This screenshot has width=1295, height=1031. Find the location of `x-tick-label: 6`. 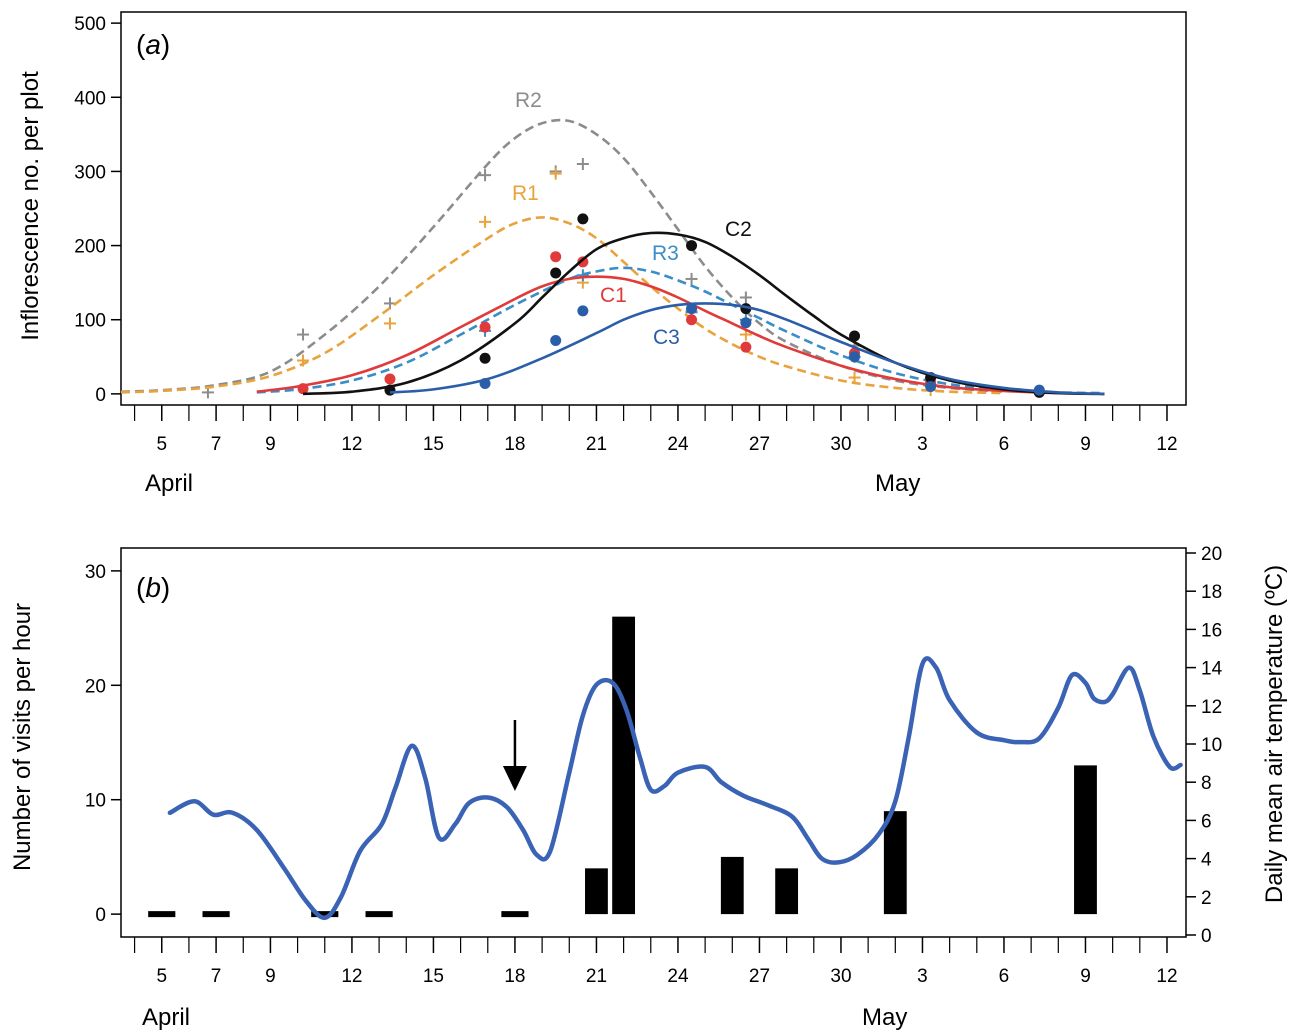

x-tick-label: 6 is located at coordinates (1004, 444).